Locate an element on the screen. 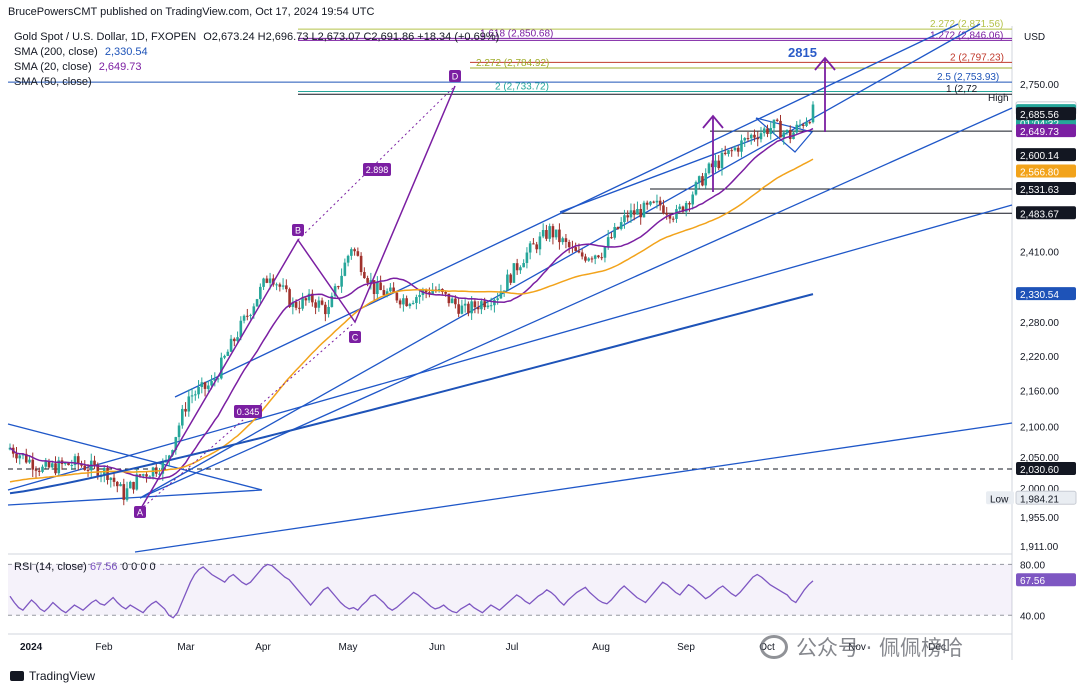 Image resolution: width=1080 pixels, height=689 pixels. fib-label: 1.272 (2,846.06) is located at coordinates (966, 35).